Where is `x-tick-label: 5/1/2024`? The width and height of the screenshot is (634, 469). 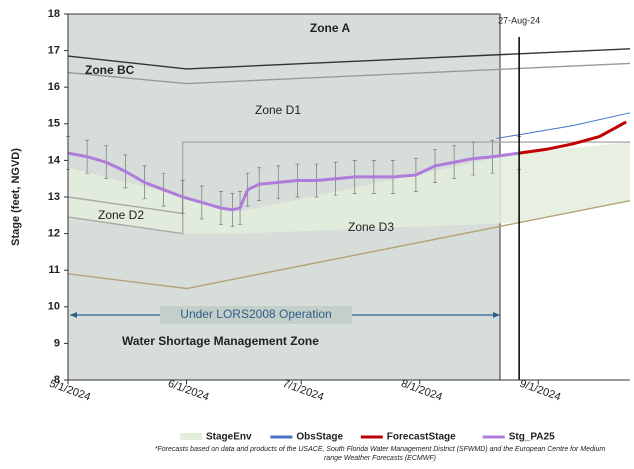 x-tick-label: 5/1/2024 is located at coordinates (70, 391).